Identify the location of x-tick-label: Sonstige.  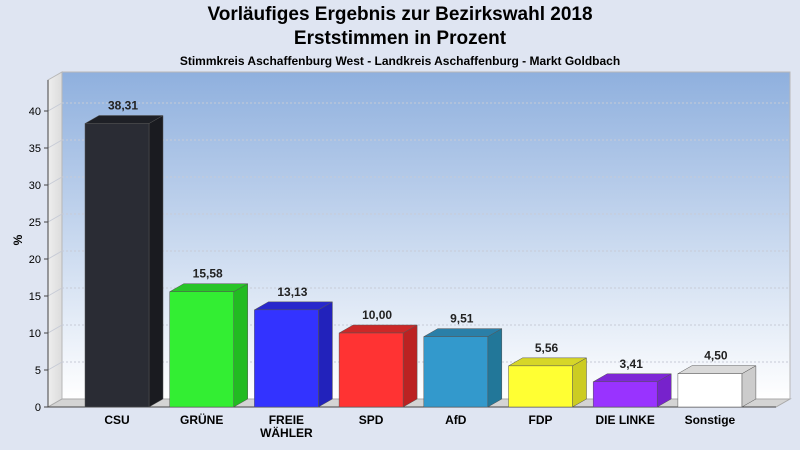
(710, 420).